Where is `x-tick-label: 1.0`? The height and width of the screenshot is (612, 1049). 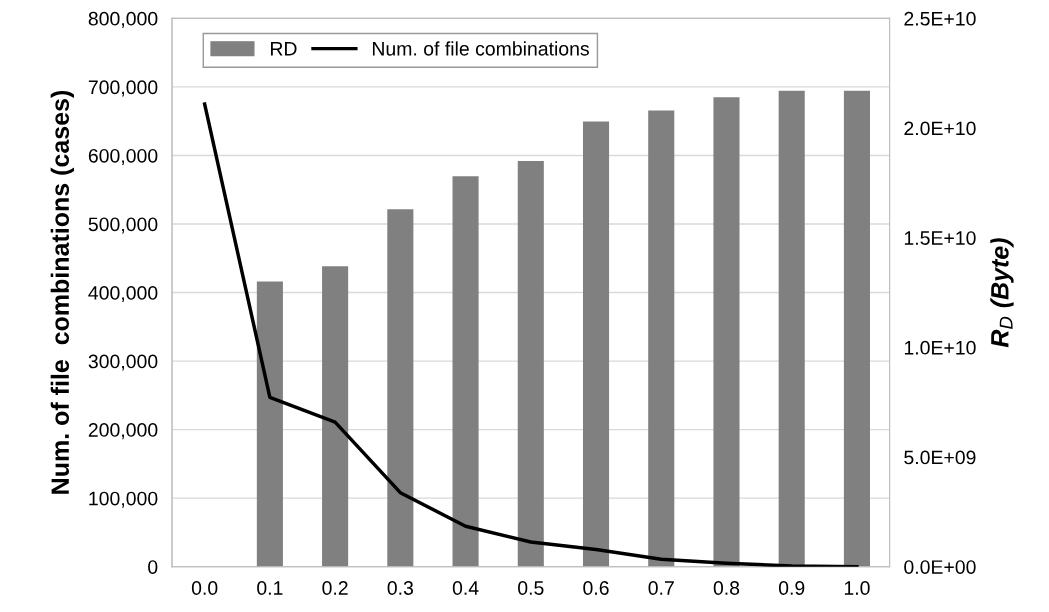
x-tick-label: 1.0 is located at coordinates (857, 588).